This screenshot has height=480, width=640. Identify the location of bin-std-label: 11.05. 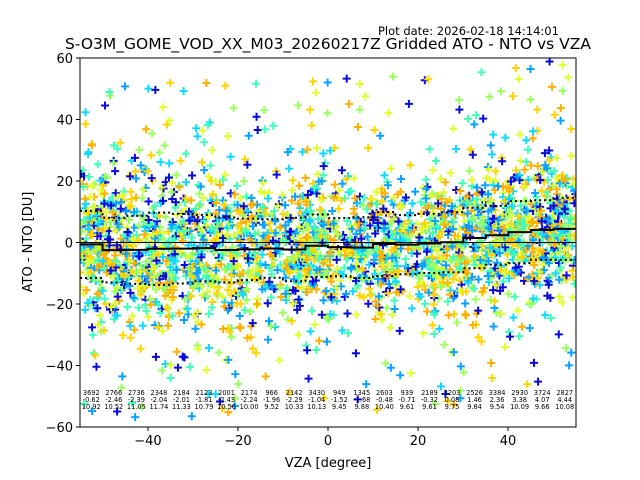
(136, 407).